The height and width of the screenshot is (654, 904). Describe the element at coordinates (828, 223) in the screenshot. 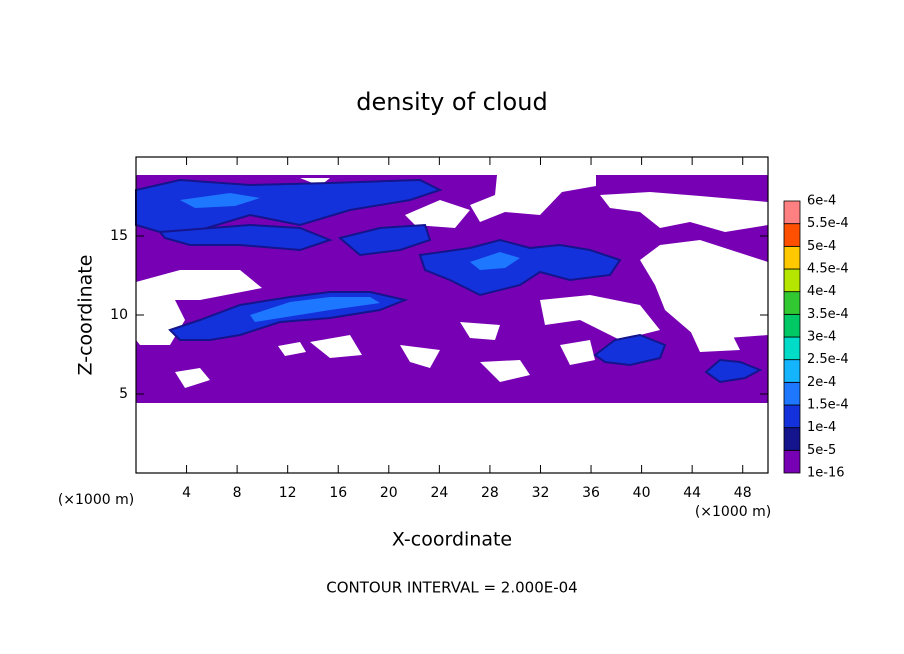

I see `colorbar-label: 5.5e-4` at that location.